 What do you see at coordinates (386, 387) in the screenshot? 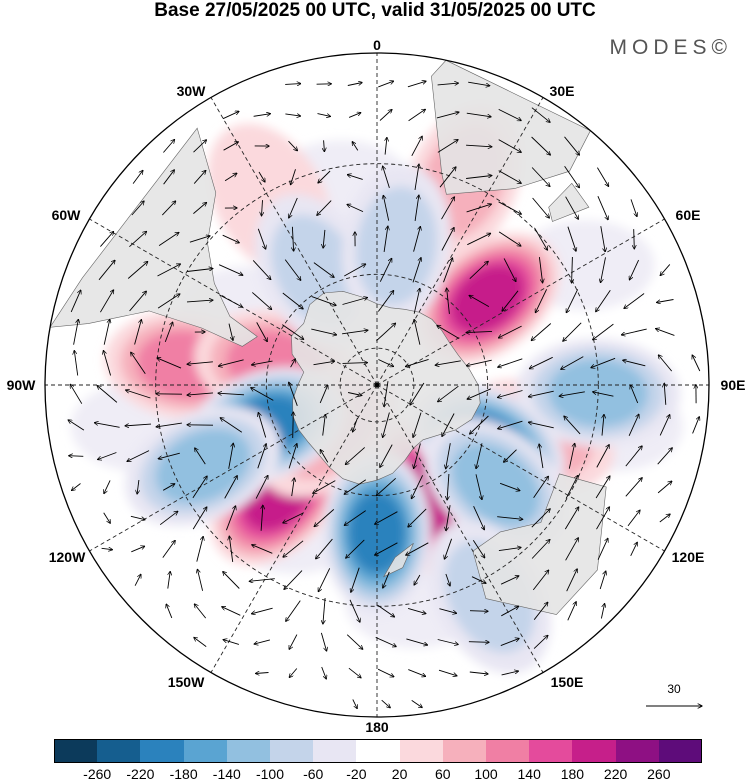
I see `antarctica` at bounding box center [386, 387].